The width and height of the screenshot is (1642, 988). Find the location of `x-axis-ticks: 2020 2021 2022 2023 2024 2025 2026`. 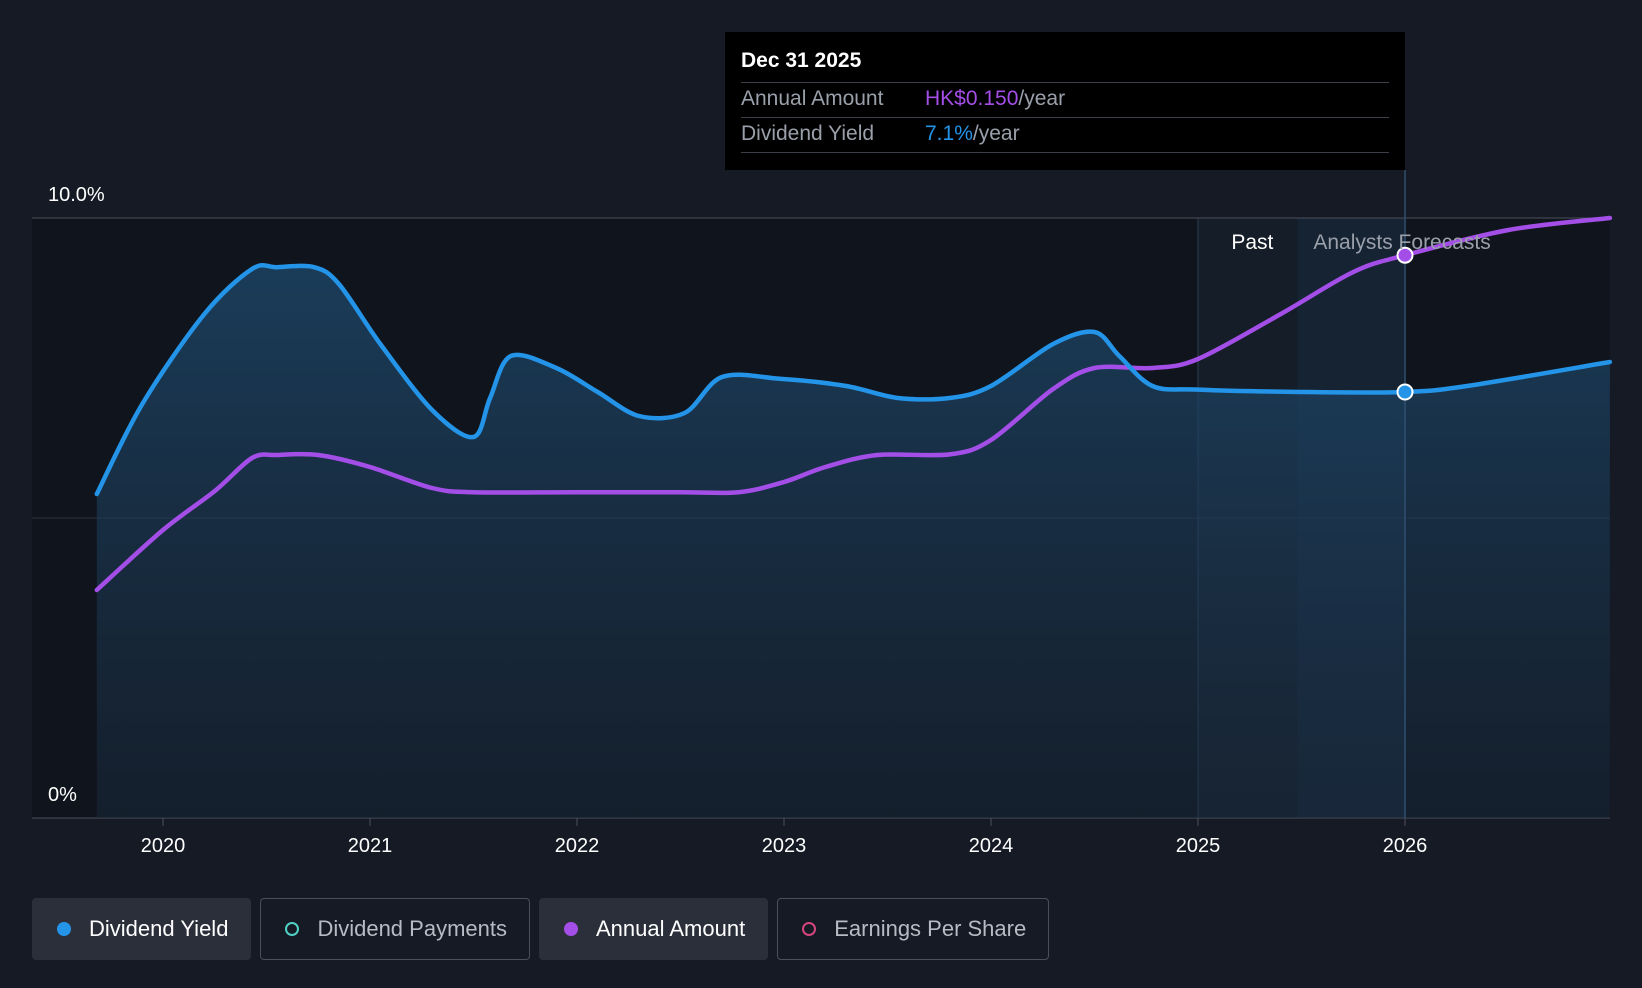

x-axis-ticks: 2020 2021 2022 2023 2024 2025 2026 is located at coordinates (784, 837).